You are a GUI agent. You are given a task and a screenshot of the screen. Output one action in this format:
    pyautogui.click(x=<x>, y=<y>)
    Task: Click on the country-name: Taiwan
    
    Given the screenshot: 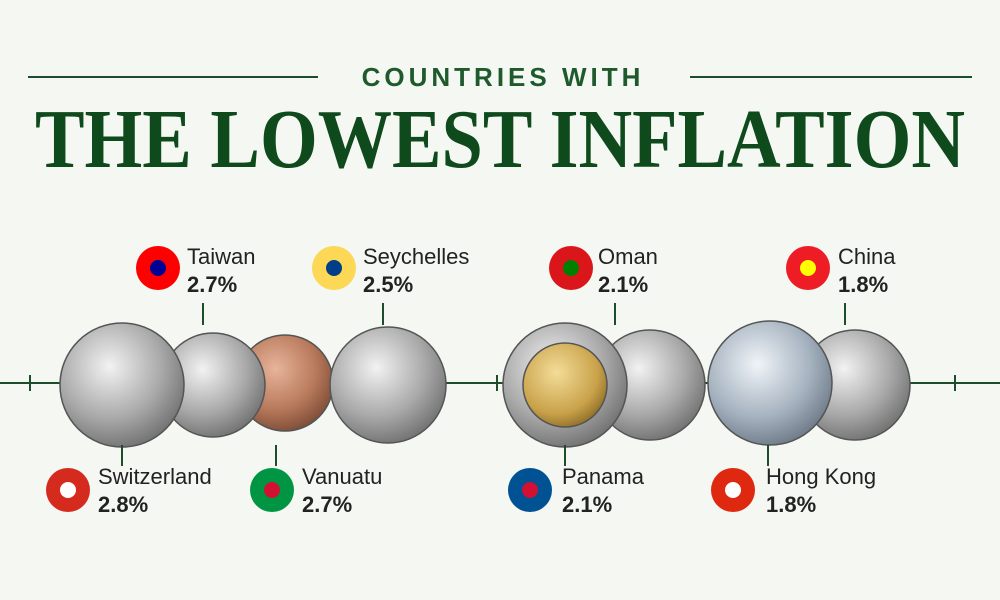 What is the action you would take?
    pyautogui.click(x=221, y=256)
    